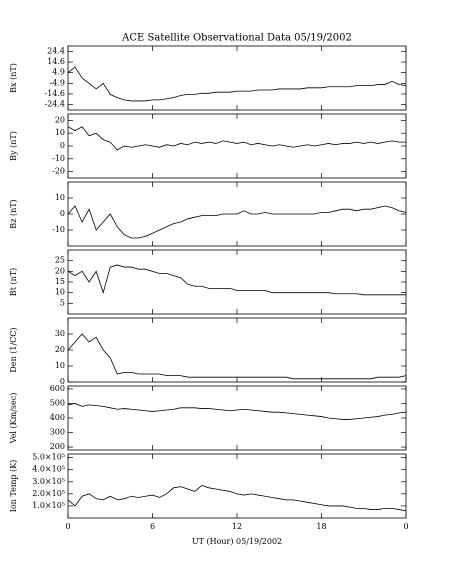 This screenshot has width=453, height=566. I want to click on y-axis-label: Vel (Km/sec), so click(13, 419).